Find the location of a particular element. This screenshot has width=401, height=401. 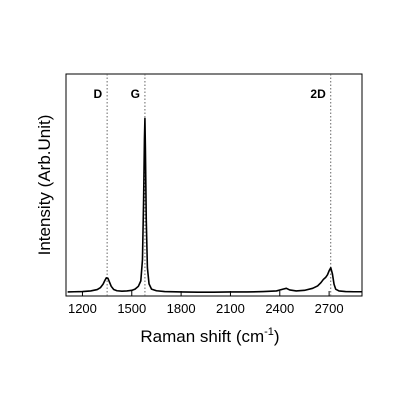

x-tick-label-1200: 1200 is located at coordinates (82, 308).